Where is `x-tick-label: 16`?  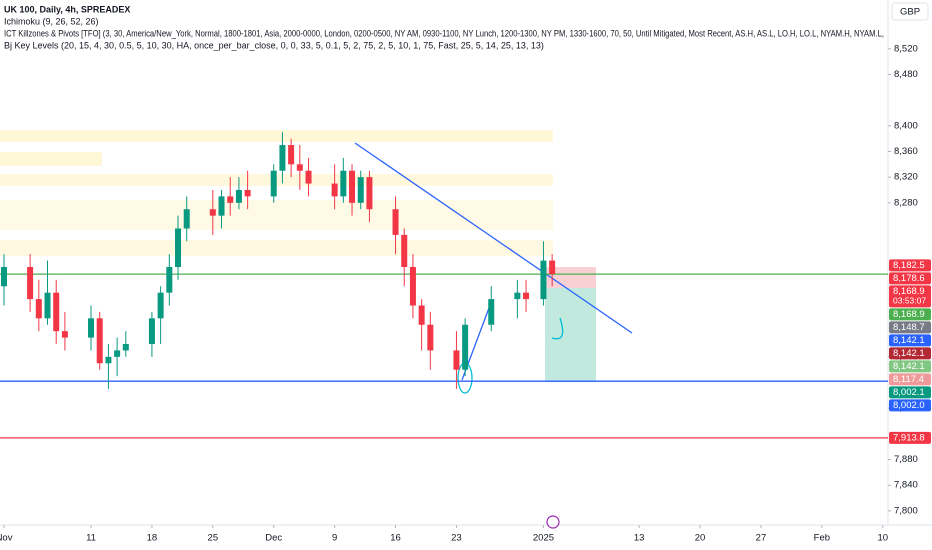
x-tick-label: 16 is located at coordinates (395, 538).